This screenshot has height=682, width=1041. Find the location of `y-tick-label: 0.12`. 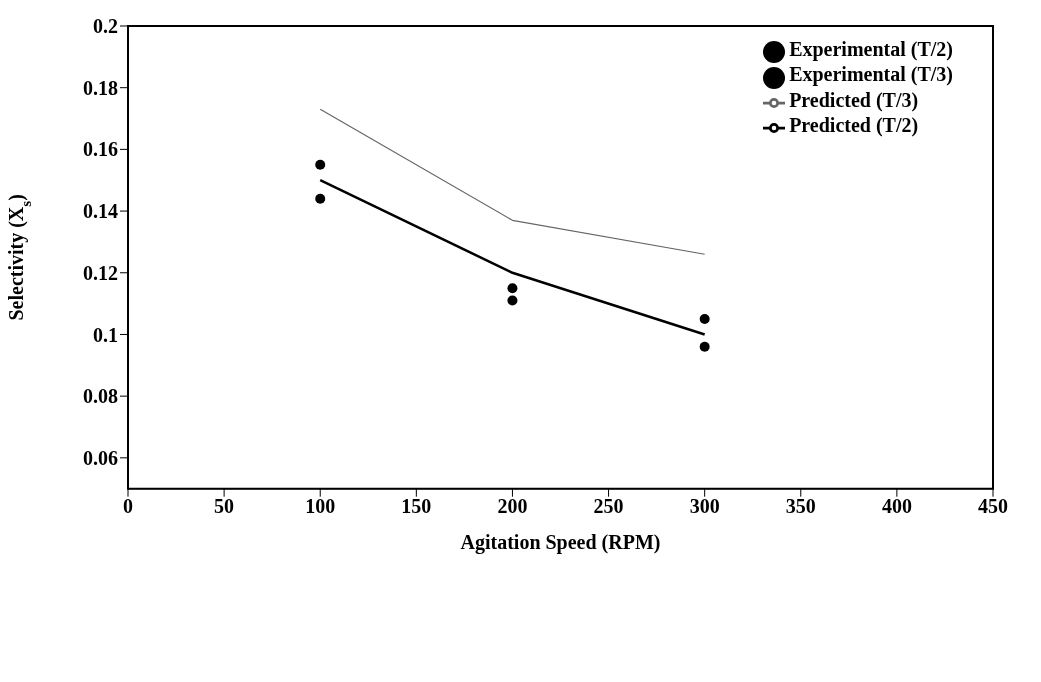

y-tick-label: 0.12 is located at coordinates (100, 272).